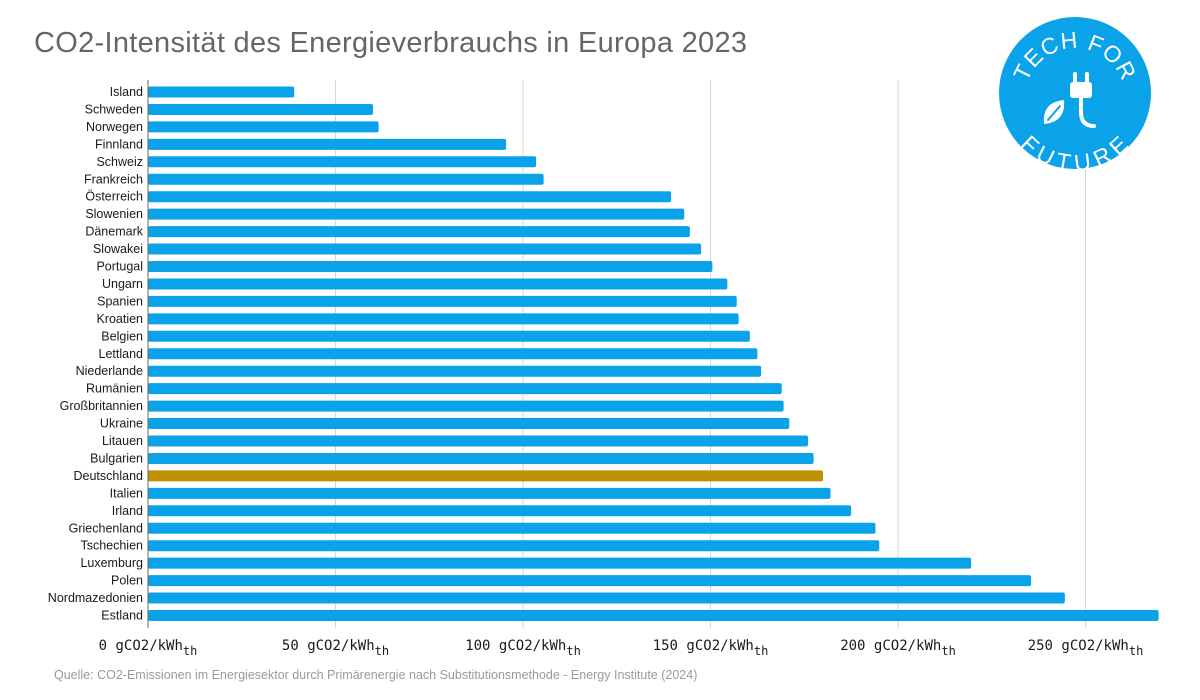 The height and width of the screenshot is (700, 1200). I want to click on category-label: Nordmazedonien, so click(95, 598).